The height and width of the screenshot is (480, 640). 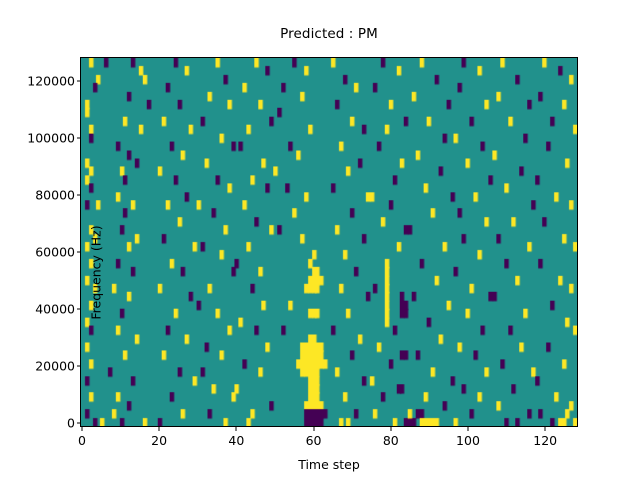 I want to click on x-tick-label: 0, so click(x=81, y=440).